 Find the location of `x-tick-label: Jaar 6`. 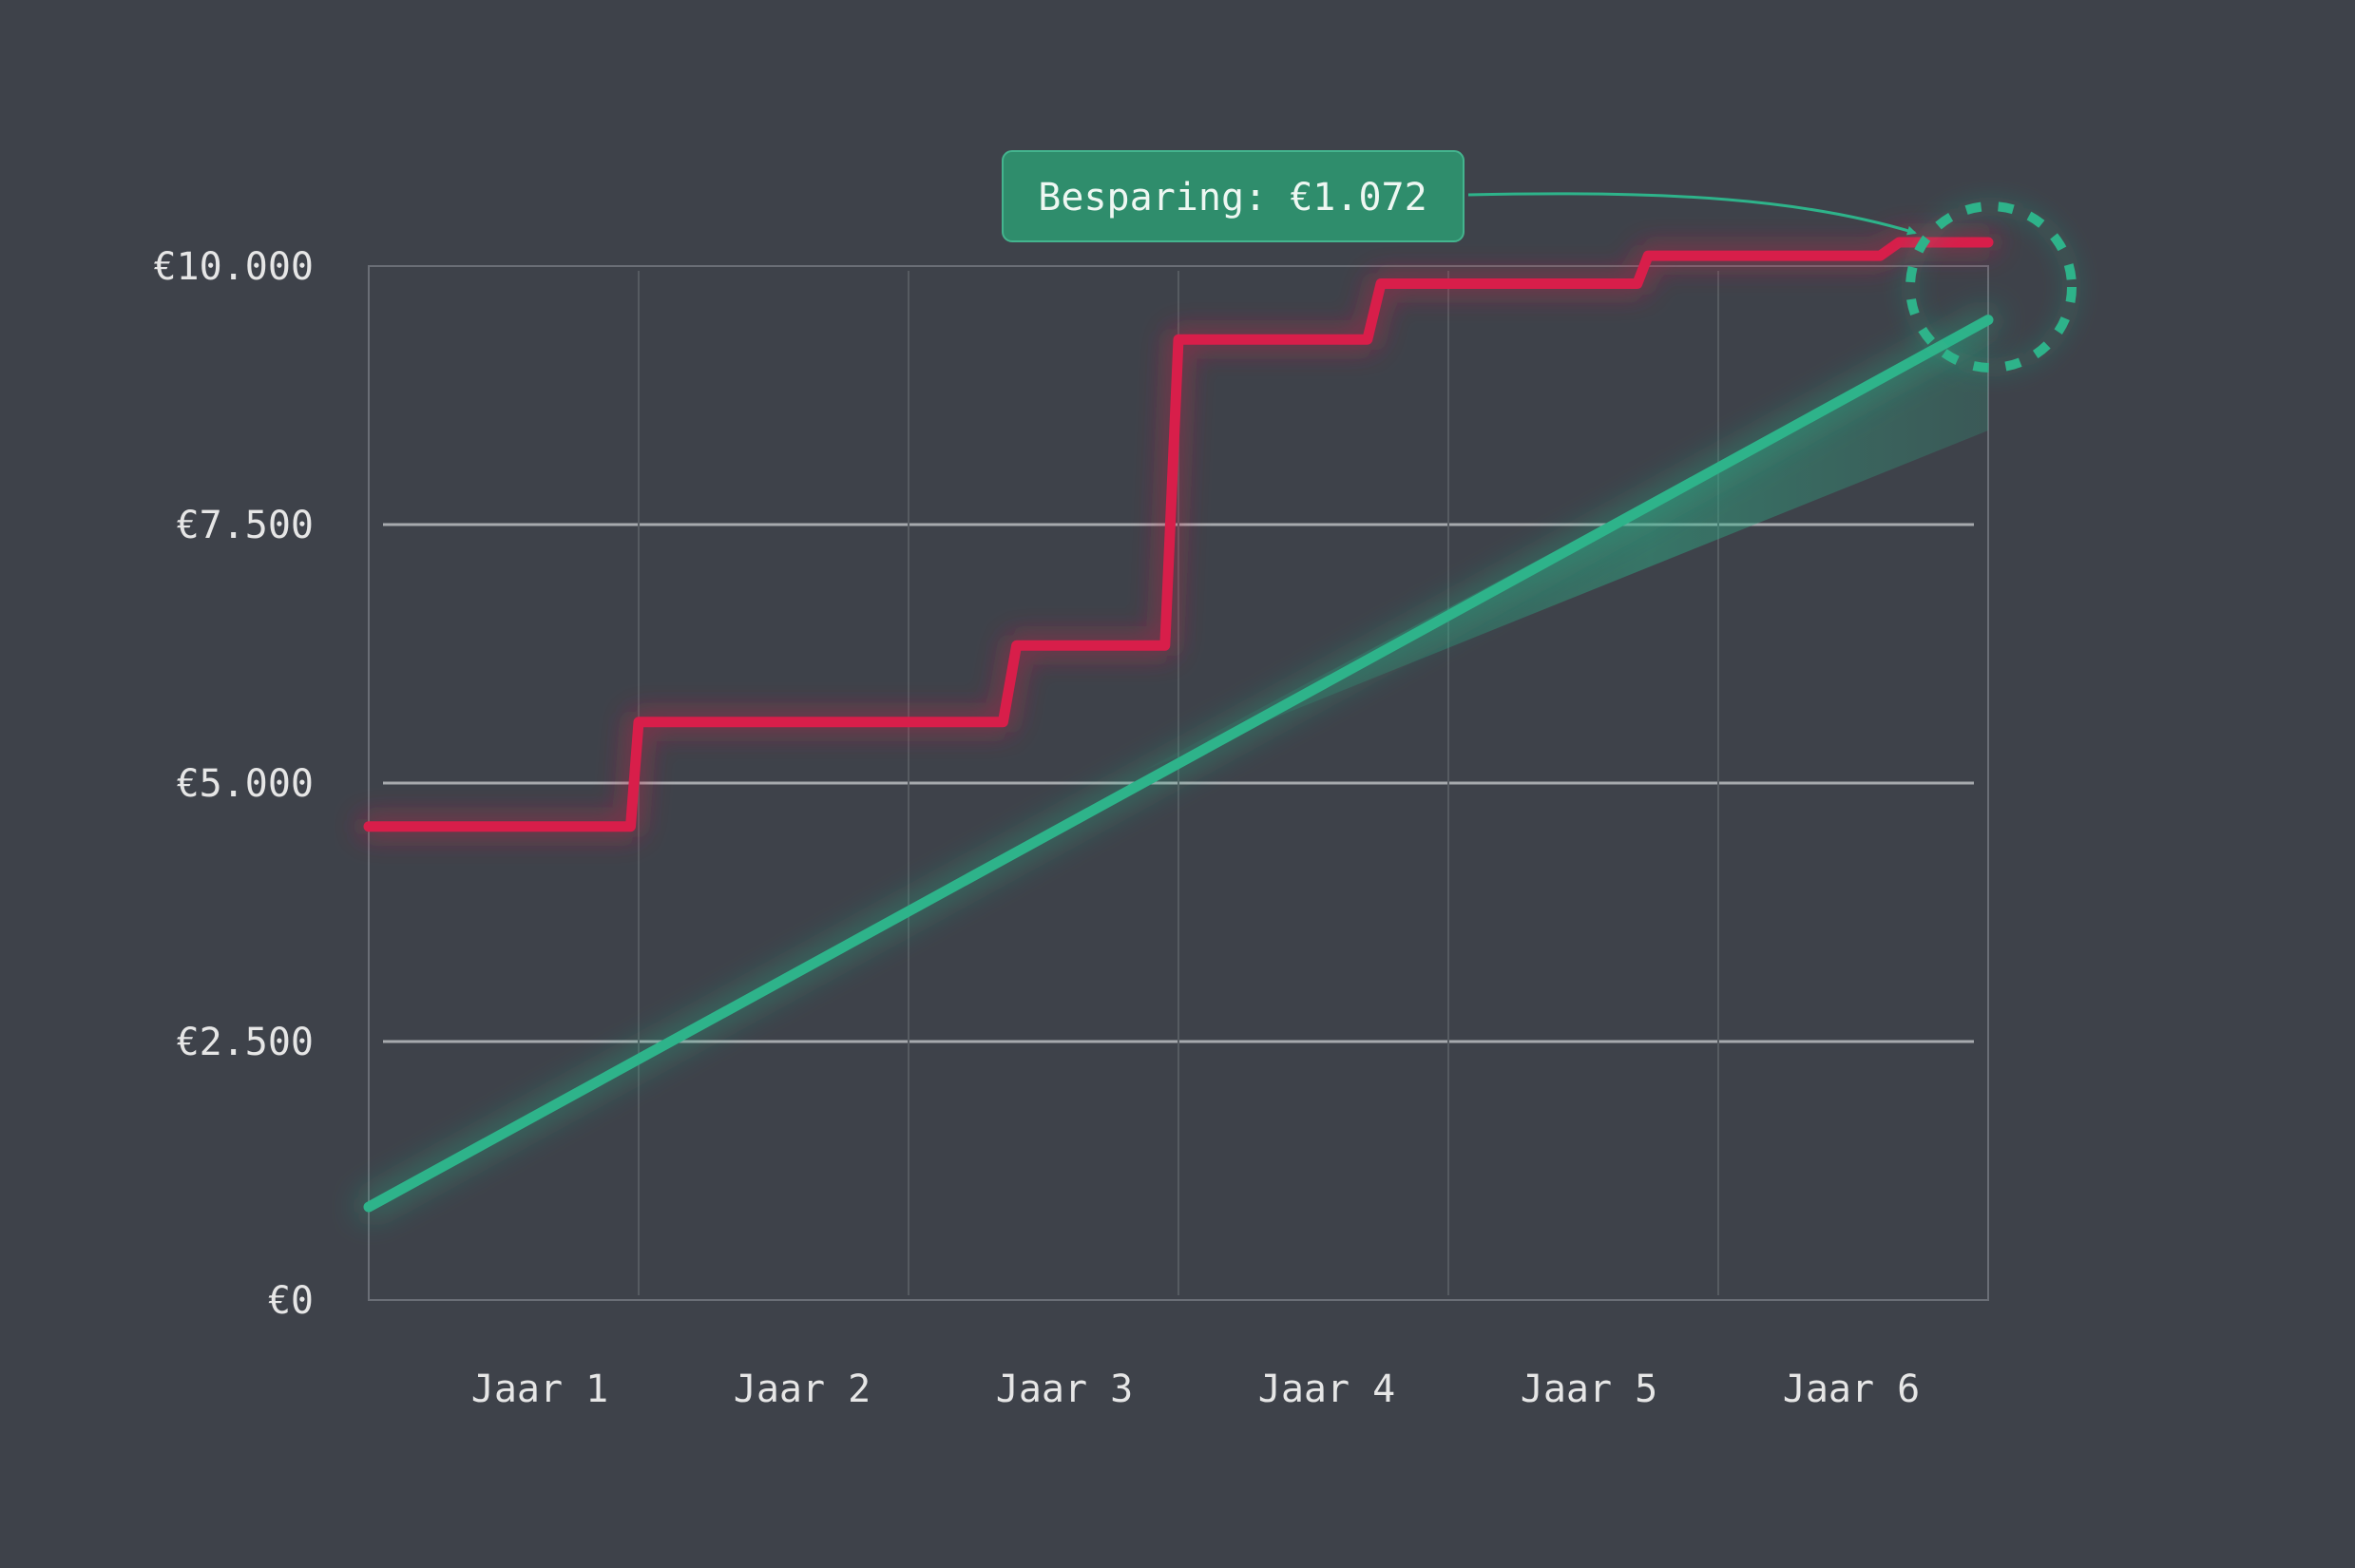

x-tick-label: Jaar 6 is located at coordinates (1852, 1389).